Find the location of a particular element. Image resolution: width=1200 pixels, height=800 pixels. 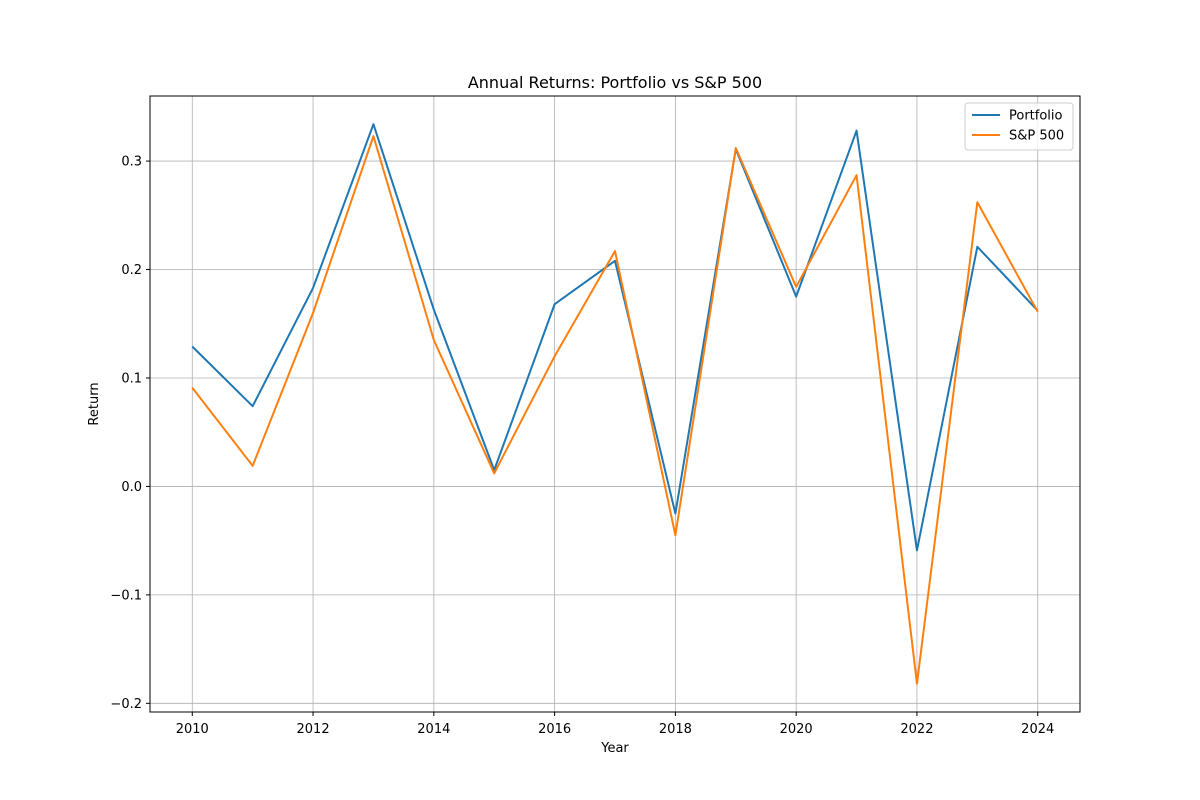

x-tick-label: 2014 is located at coordinates (433, 729).